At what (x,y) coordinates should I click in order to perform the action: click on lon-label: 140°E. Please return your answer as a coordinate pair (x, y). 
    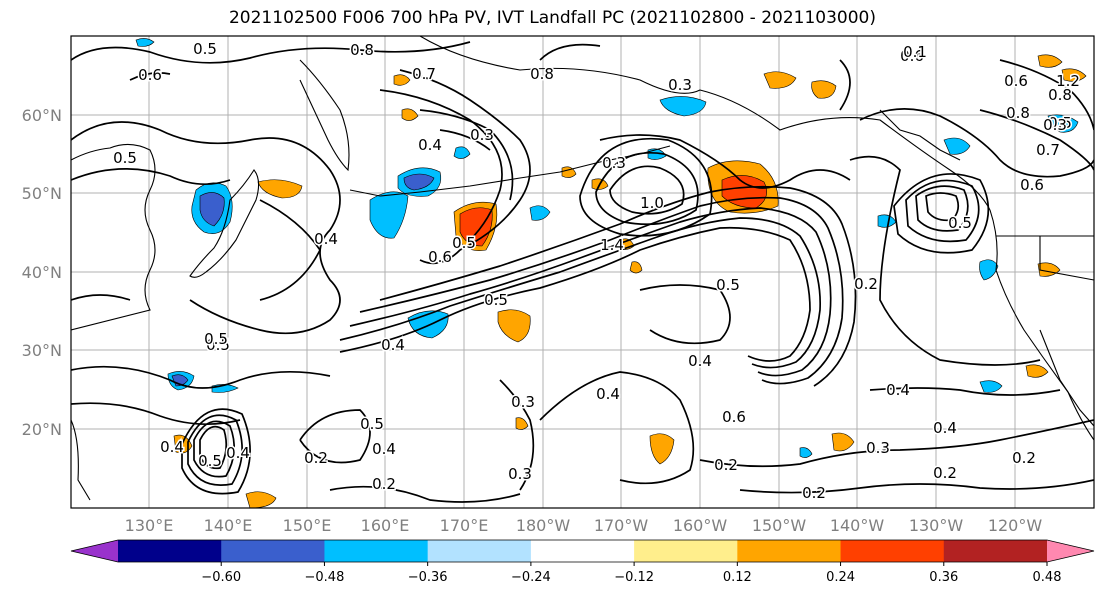
    Looking at the image, I should click on (228, 525).